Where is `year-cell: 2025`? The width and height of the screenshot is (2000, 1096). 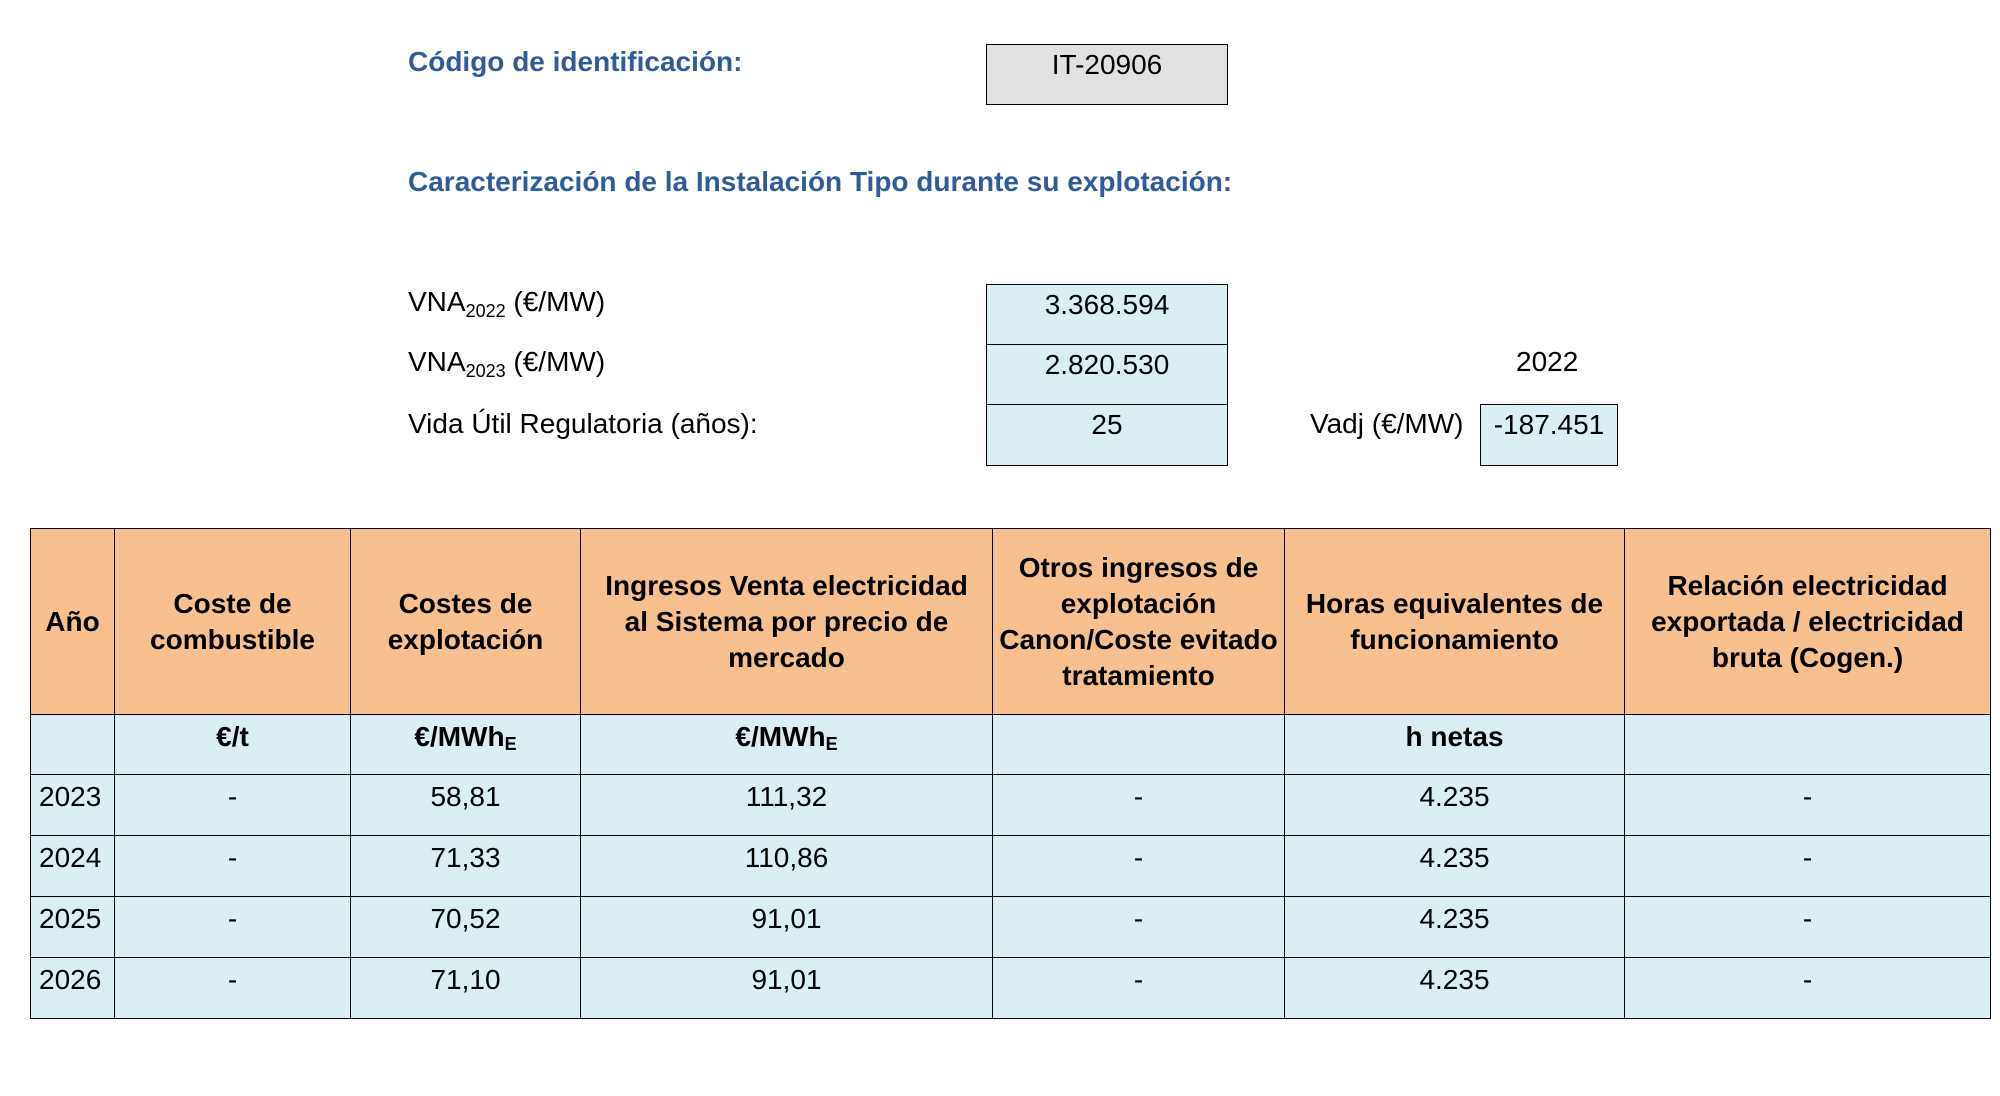
year-cell: 2025 is located at coordinates (72, 927).